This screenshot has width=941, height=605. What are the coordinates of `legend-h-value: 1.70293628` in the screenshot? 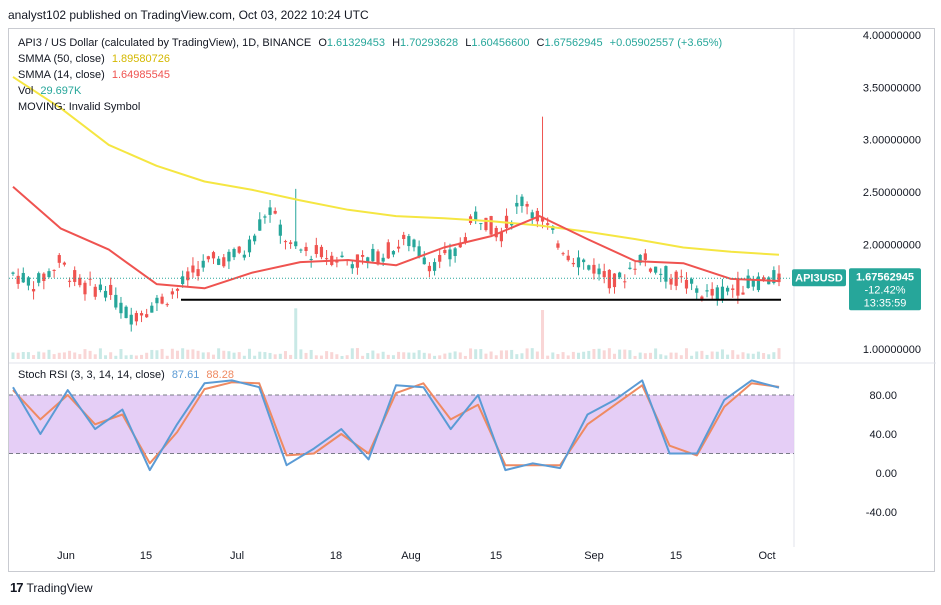 It's located at (429, 43).